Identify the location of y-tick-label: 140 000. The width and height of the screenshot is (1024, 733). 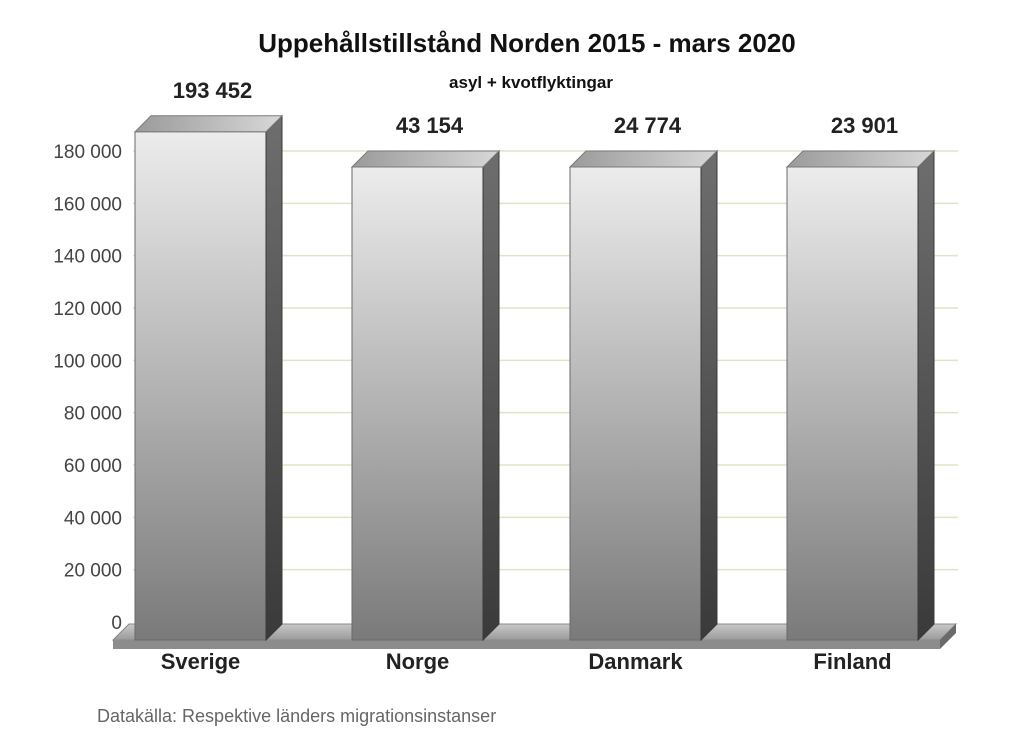
(87, 257).